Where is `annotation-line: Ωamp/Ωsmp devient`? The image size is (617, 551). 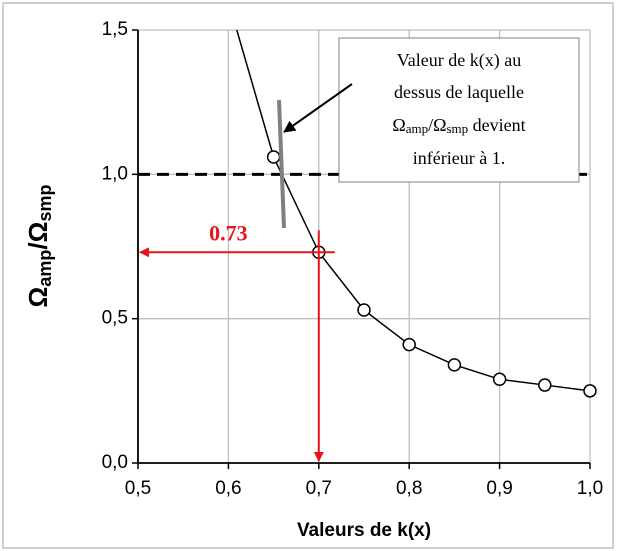
annotation-line: Ωamp/Ωsmp devient is located at coordinates (458, 125).